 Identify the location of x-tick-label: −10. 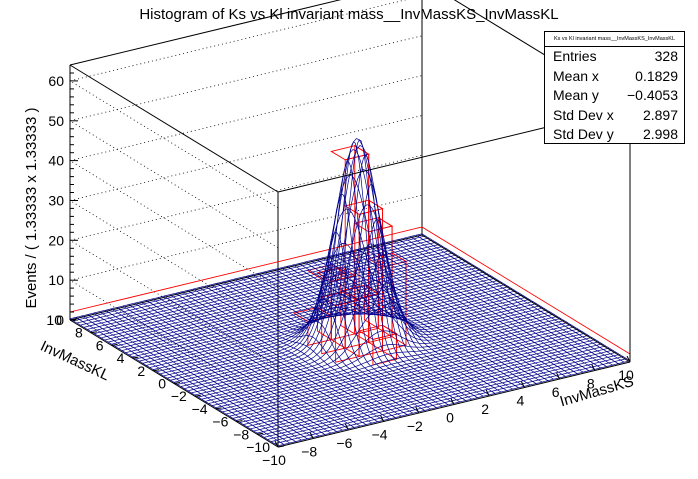
(274, 460).